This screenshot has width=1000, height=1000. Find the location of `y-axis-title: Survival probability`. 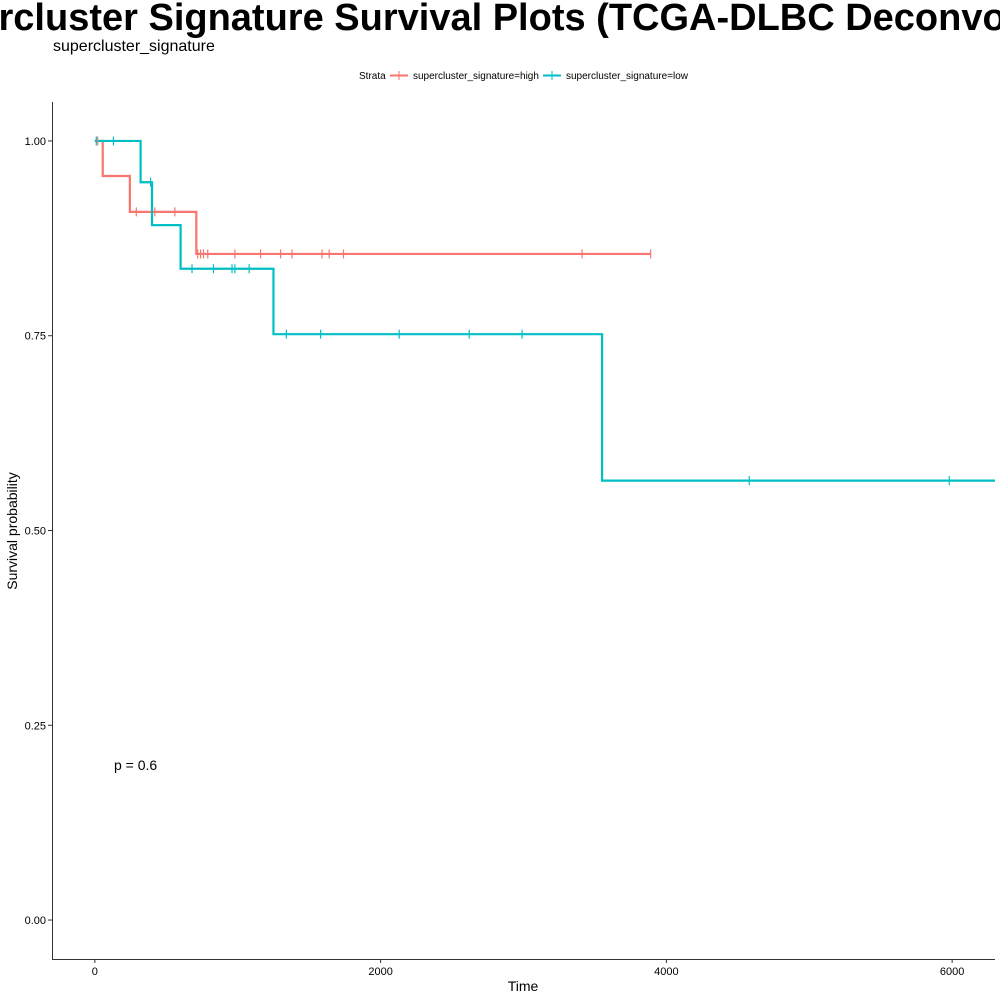

y-axis-title: Survival probability is located at coordinates (12, 531).